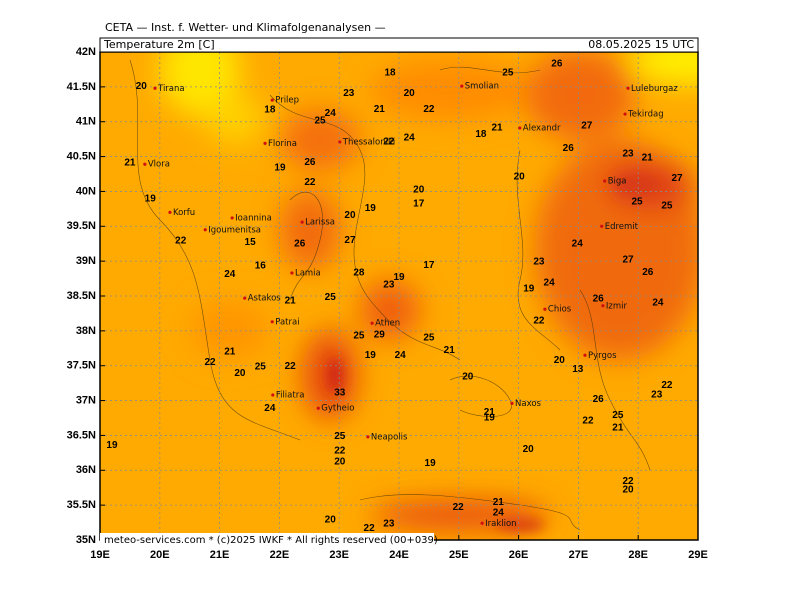  I want to click on header-box, so click(399, 45).